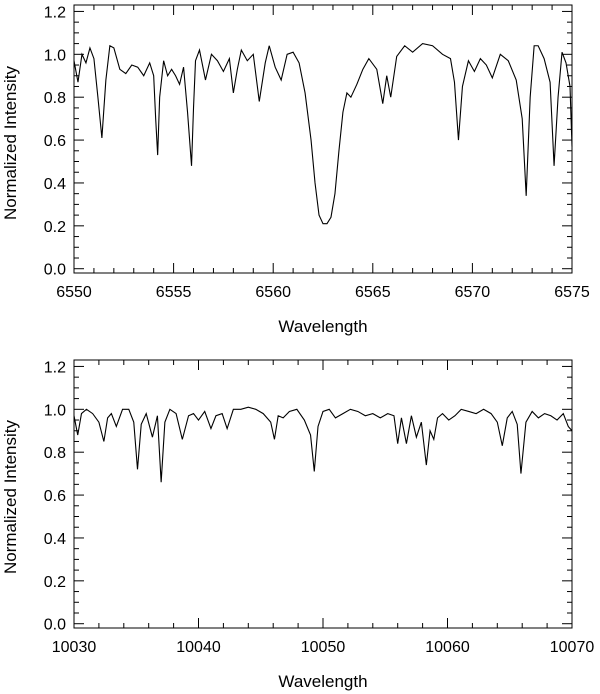  What do you see at coordinates (373, 292) in the screenshot?
I see `x-tick-label: 6565` at bounding box center [373, 292].